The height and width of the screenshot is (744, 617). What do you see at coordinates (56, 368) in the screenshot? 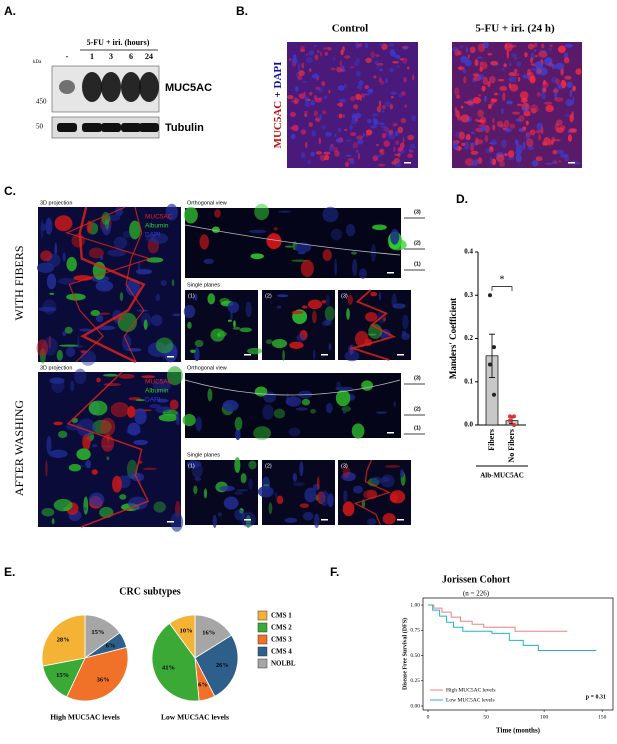
I see `image-title: 3D projection` at bounding box center [56, 368].